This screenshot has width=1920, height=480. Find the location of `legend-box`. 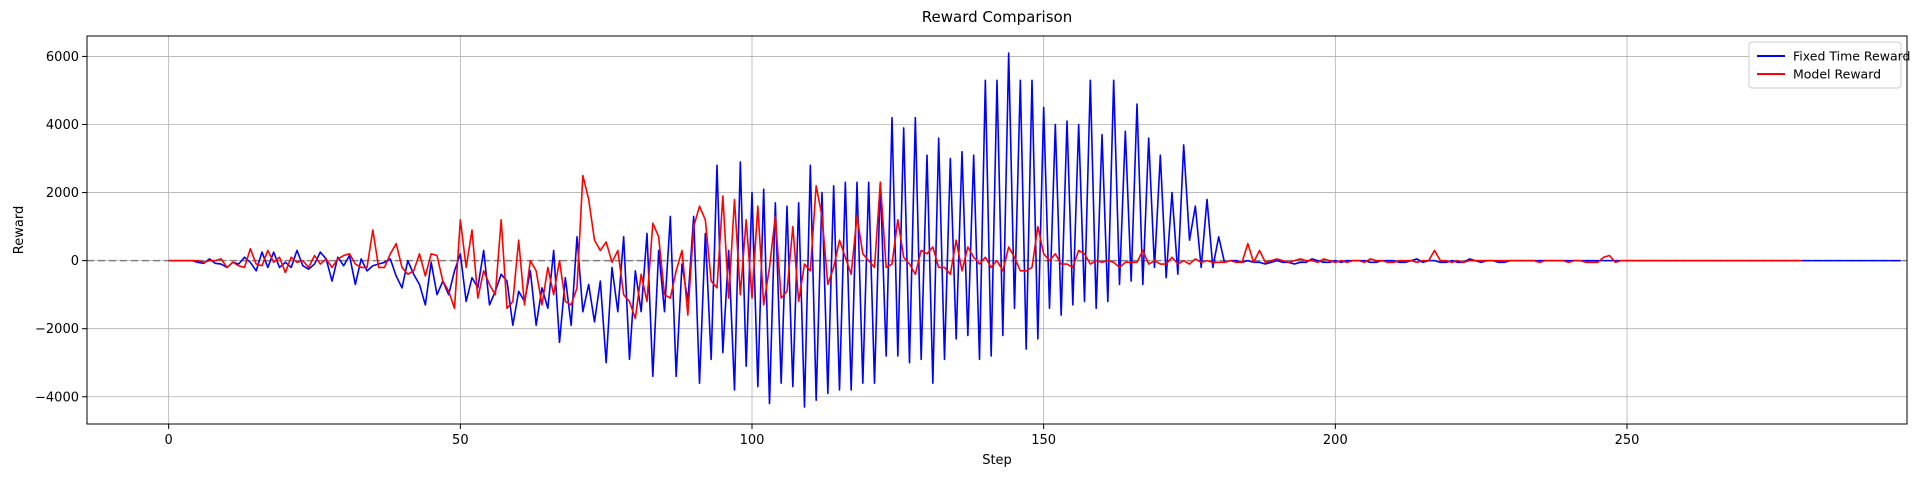

legend-box is located at coordinates (1825, 65).